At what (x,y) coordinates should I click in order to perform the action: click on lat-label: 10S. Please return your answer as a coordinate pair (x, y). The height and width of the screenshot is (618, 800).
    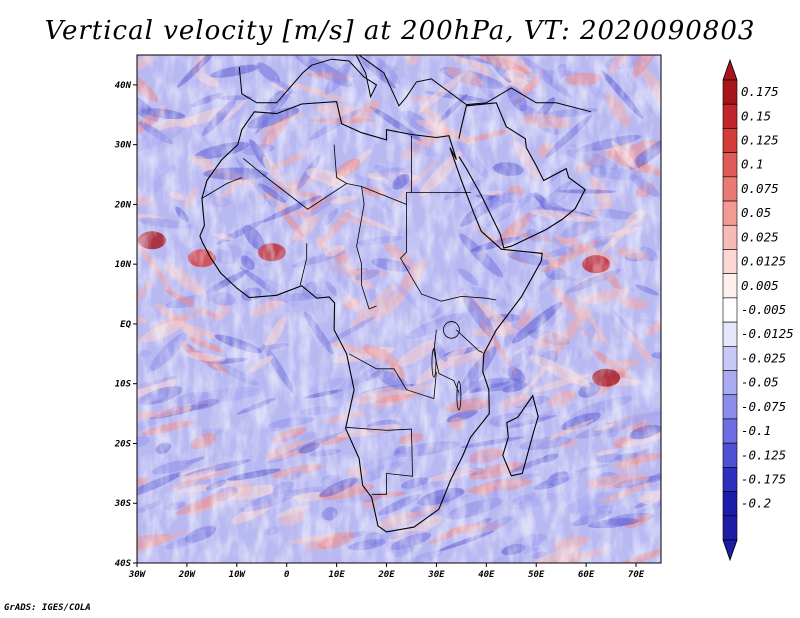
    Looking at the image, I should click on (123, 385).